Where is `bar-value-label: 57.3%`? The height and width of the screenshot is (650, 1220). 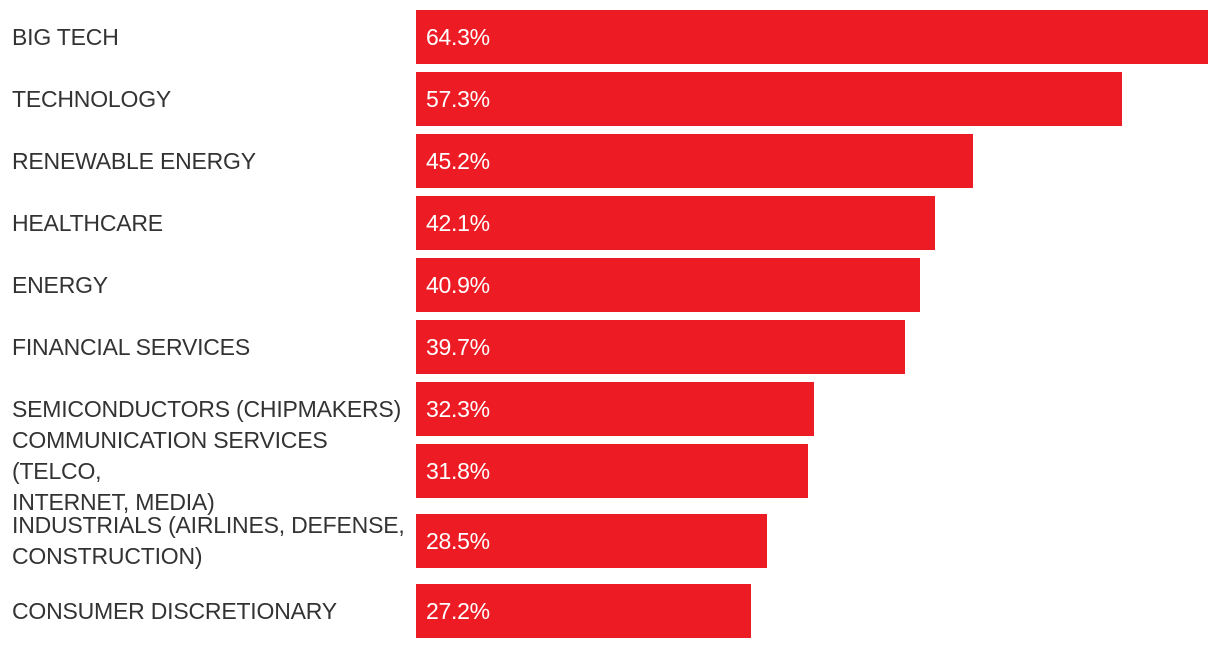
bar-value-label: 57.3% is located at coordinates (458, 98).